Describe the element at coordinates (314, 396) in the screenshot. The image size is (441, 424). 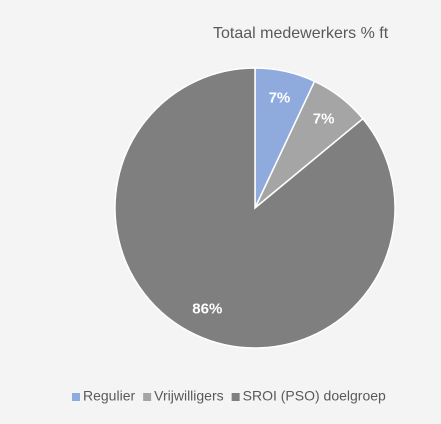
I see `legend-label: SROI (PSO) doelgroep` at that location.